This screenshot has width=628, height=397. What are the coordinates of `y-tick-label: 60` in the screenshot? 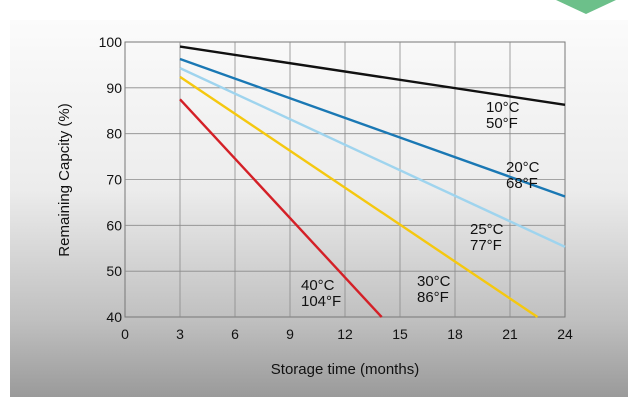 It's located at (114, 225).